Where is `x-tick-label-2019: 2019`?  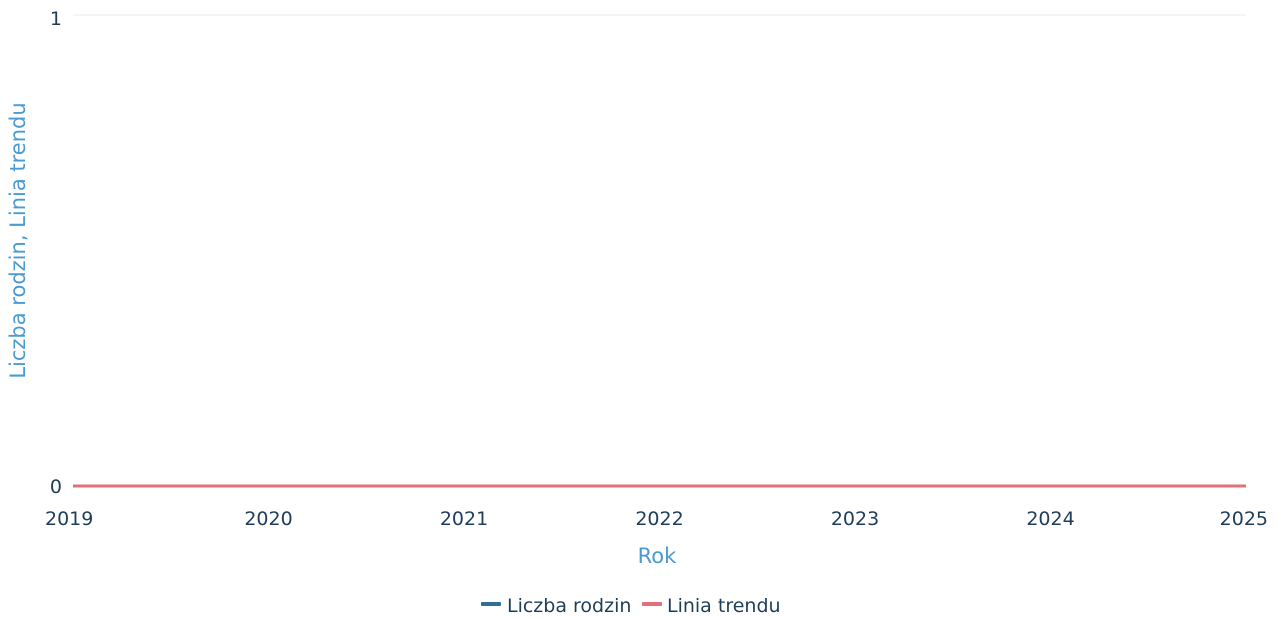
x-tick-label-2019: 2019 is located at coordinates (69, 519).